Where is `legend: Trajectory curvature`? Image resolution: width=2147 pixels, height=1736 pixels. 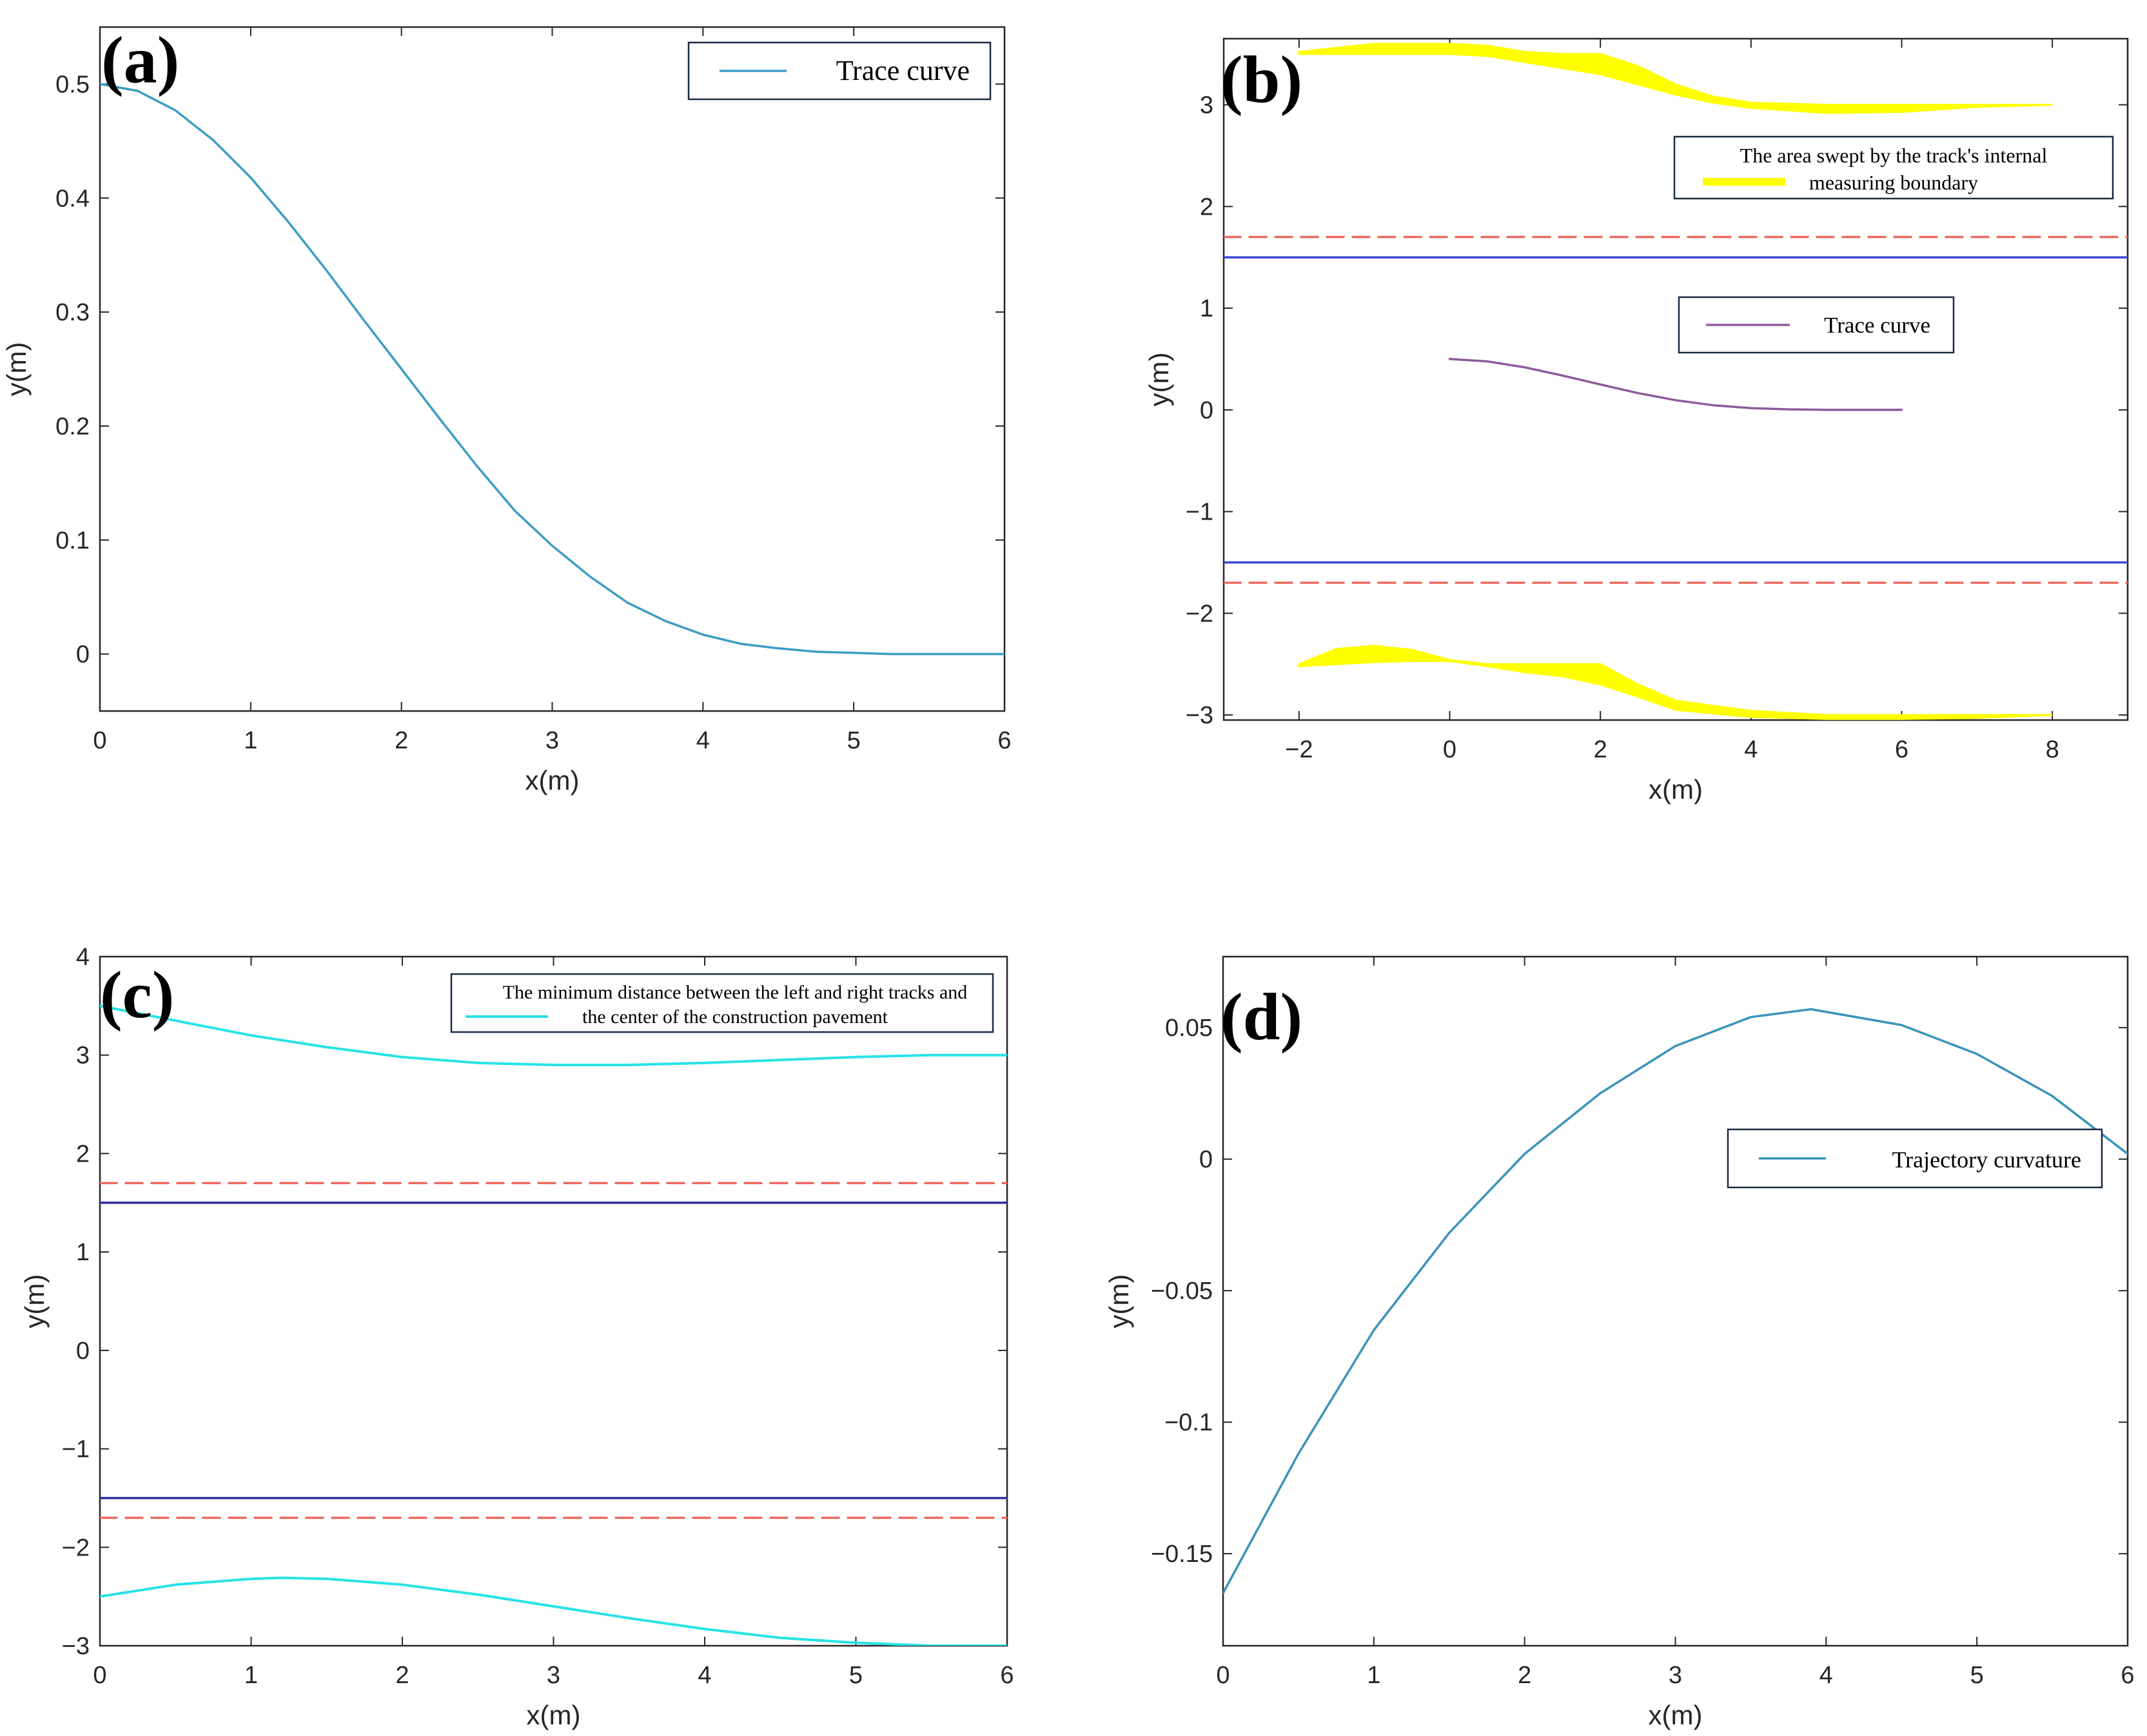
legend: Trajectory curvature is located at coordinates (1915, 1158).